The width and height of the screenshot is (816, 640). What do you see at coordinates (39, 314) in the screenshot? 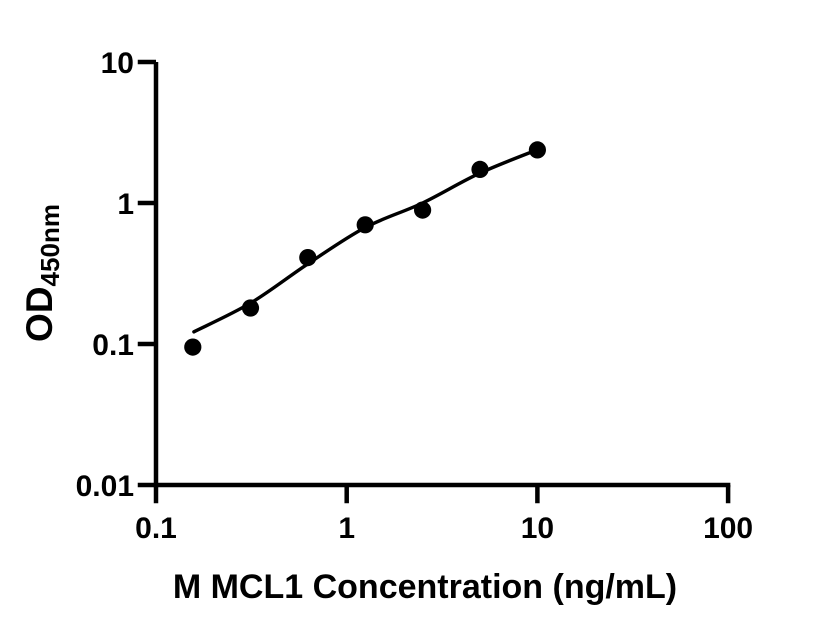
I see `y-axis-title-main: OD` at bounding box center [39, 314].